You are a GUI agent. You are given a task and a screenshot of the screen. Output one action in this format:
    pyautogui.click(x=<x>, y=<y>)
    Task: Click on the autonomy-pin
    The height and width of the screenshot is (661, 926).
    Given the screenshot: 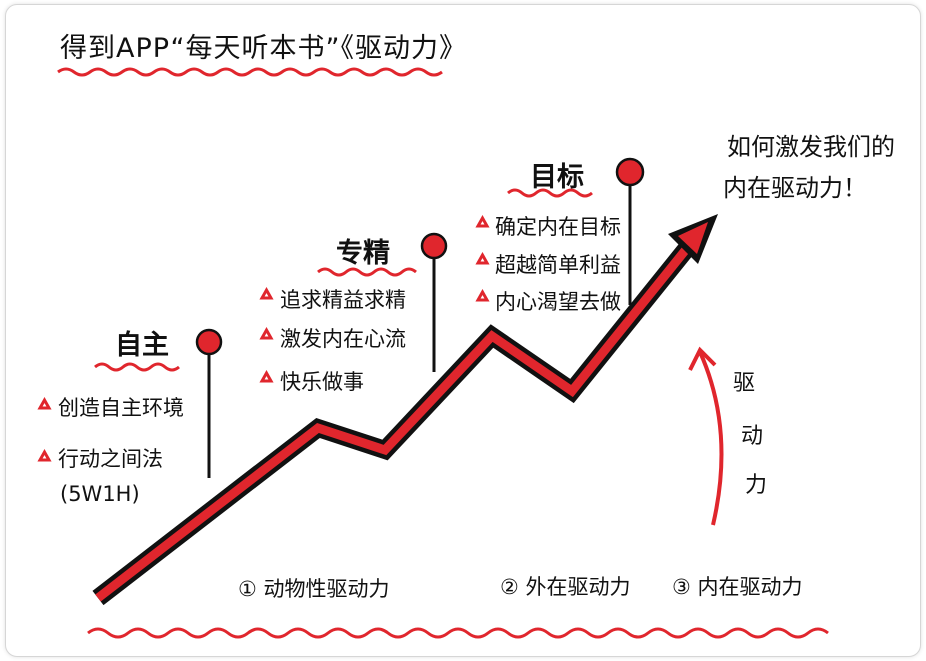 What is the action you would take?
    pyautogui.click(x=209, y=403)
    